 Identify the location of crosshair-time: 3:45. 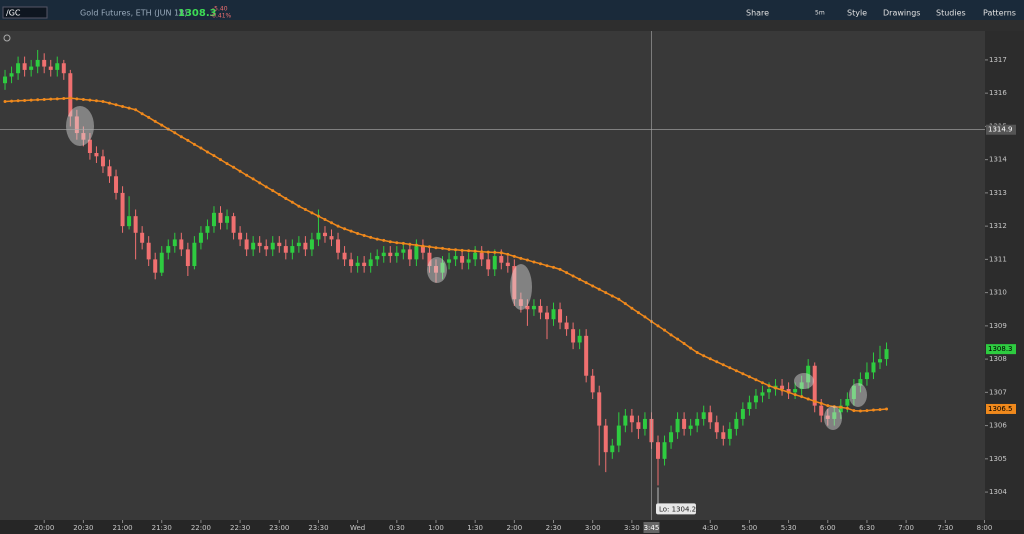
(652, 528).